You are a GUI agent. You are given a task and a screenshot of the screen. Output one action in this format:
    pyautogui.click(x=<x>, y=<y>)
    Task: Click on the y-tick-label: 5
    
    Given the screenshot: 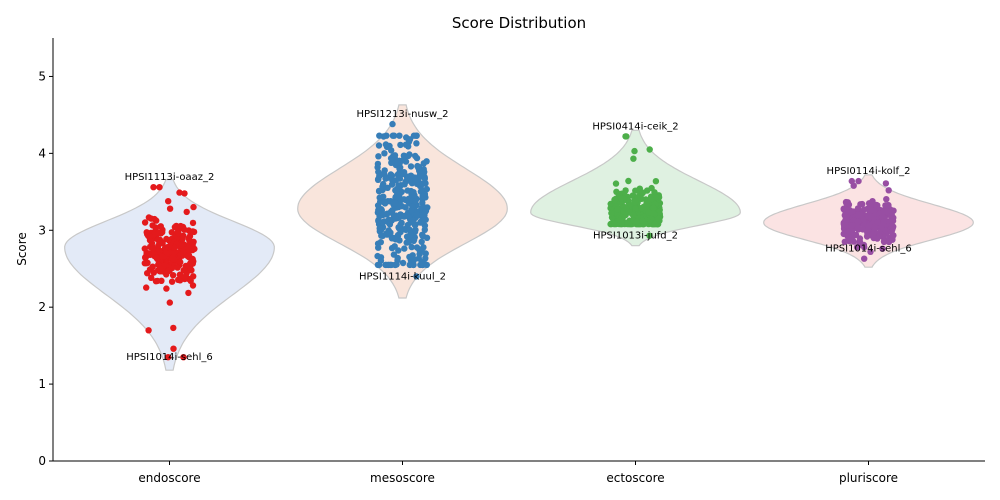 What is the action you would take?
    pyautogui.click(x=42, y=76)
    